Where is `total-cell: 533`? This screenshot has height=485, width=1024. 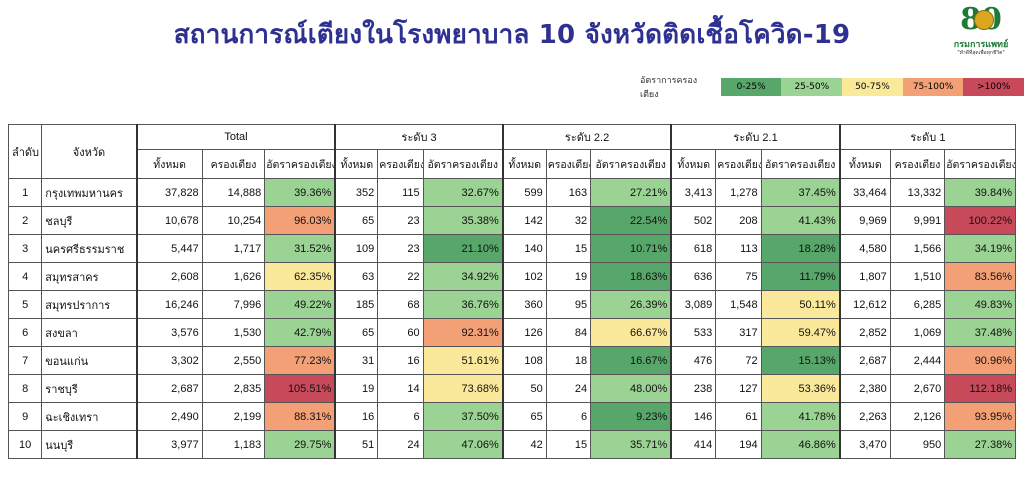
total-cell: 533 is located at coordinates (693, 332).